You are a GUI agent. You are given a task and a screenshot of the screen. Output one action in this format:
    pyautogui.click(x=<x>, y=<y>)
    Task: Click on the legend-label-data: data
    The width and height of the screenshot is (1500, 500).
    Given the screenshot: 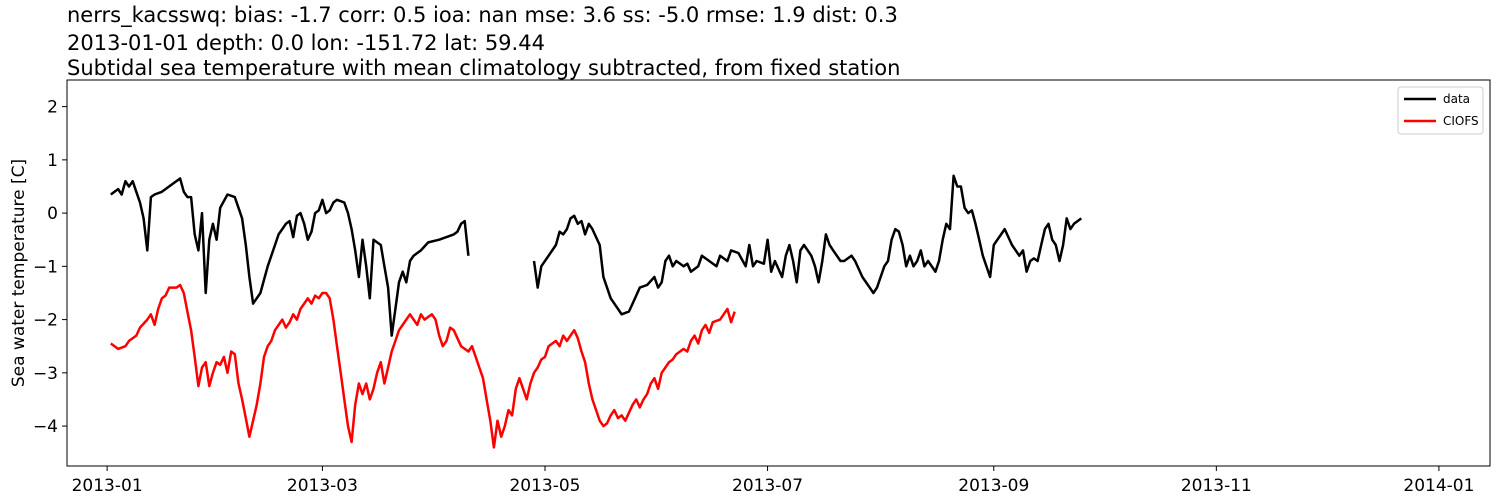 What is the action you would take?
    pyautogui.click(x=1456, y=99)
    